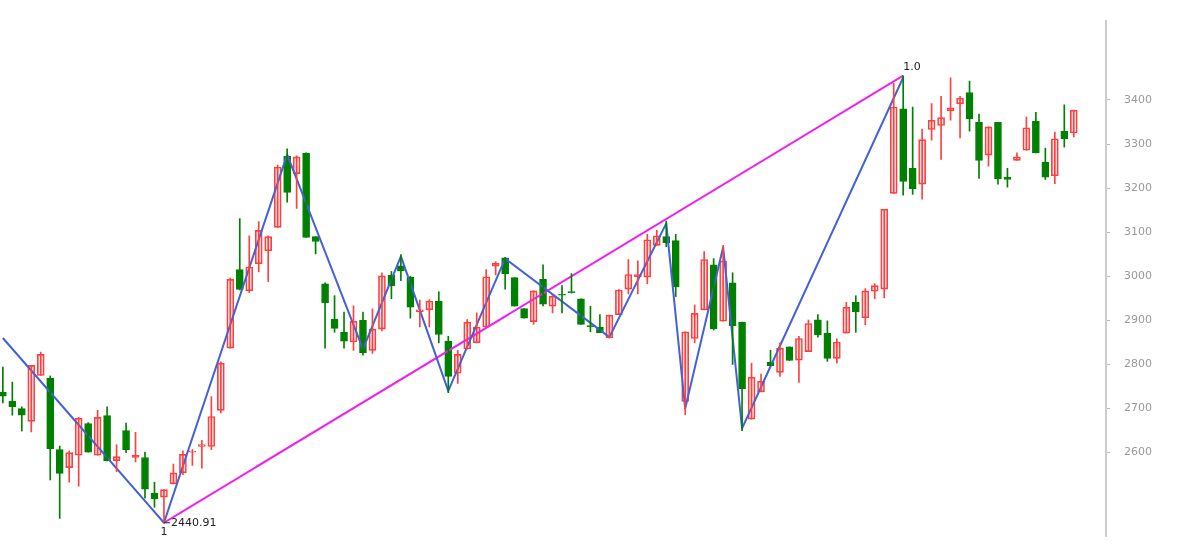  I want to click on y-tick-label: 2600, so click(1138, 452).